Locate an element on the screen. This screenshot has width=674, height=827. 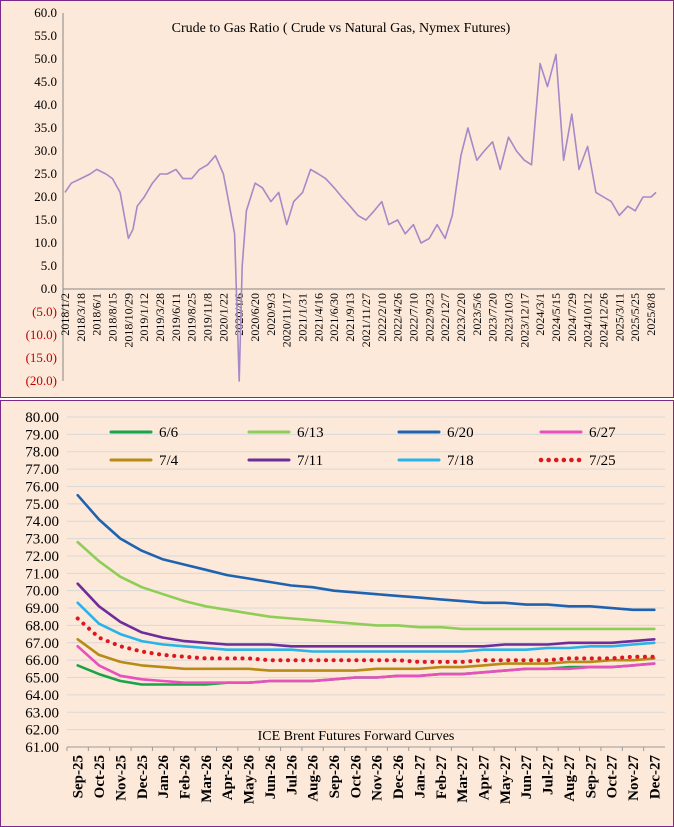
x-tick-label: Apr-26 is located at coordinates (228, 778).